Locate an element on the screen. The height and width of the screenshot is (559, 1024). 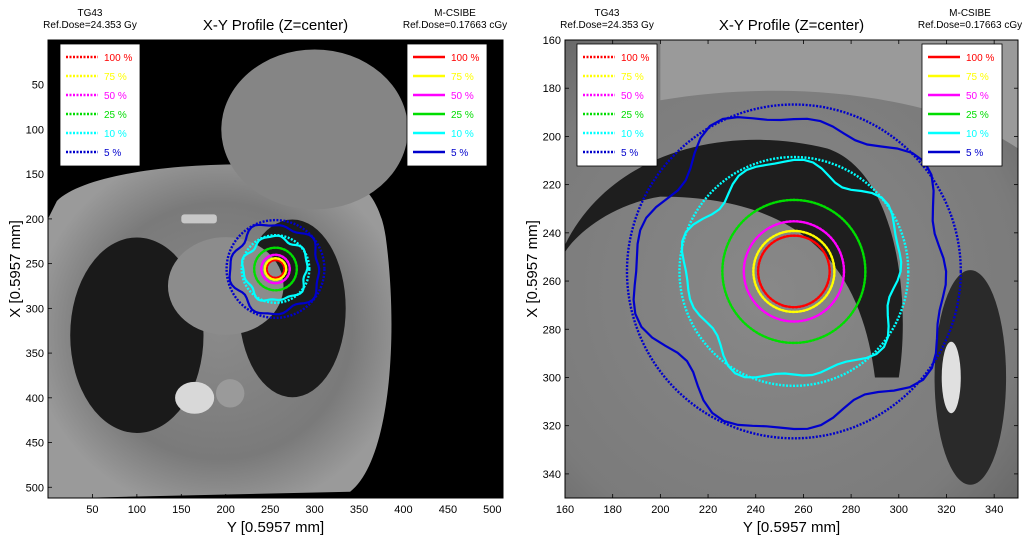
ct-lung is located at coordinates (734, 258).